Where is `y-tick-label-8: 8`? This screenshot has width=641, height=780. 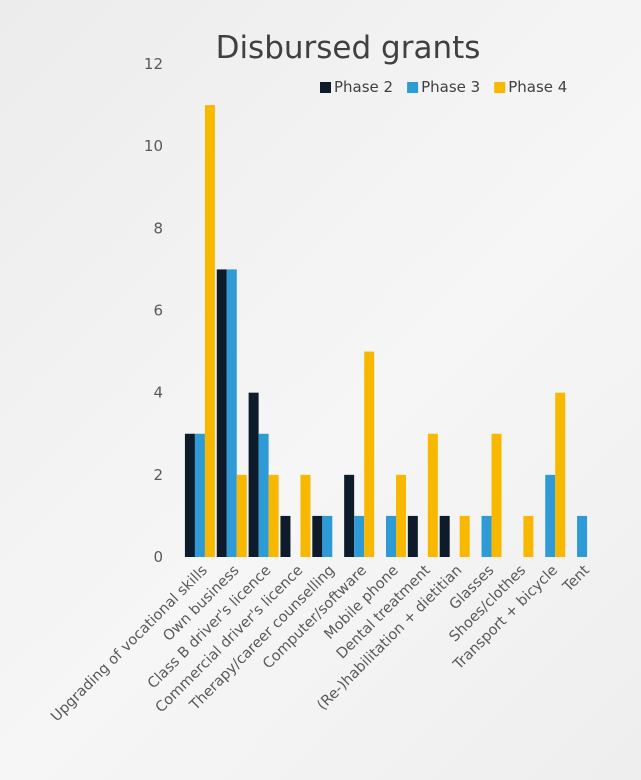
y-tick-label-8: 8 is located at coordinates (158, 228).